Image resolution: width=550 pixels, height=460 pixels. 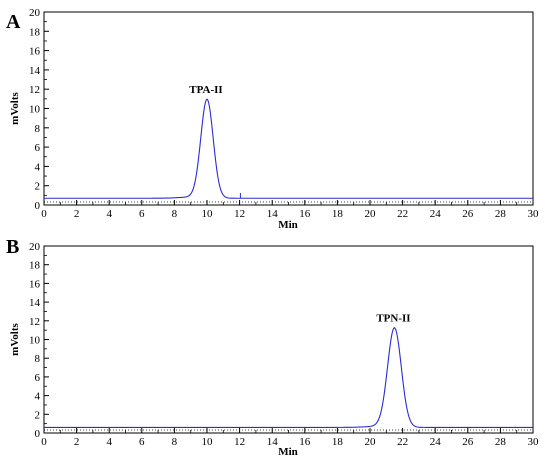 What do you see at coordinates (13, 22) in the screenshot?
I see `panel-label: A` at bounding box center [13, 22].